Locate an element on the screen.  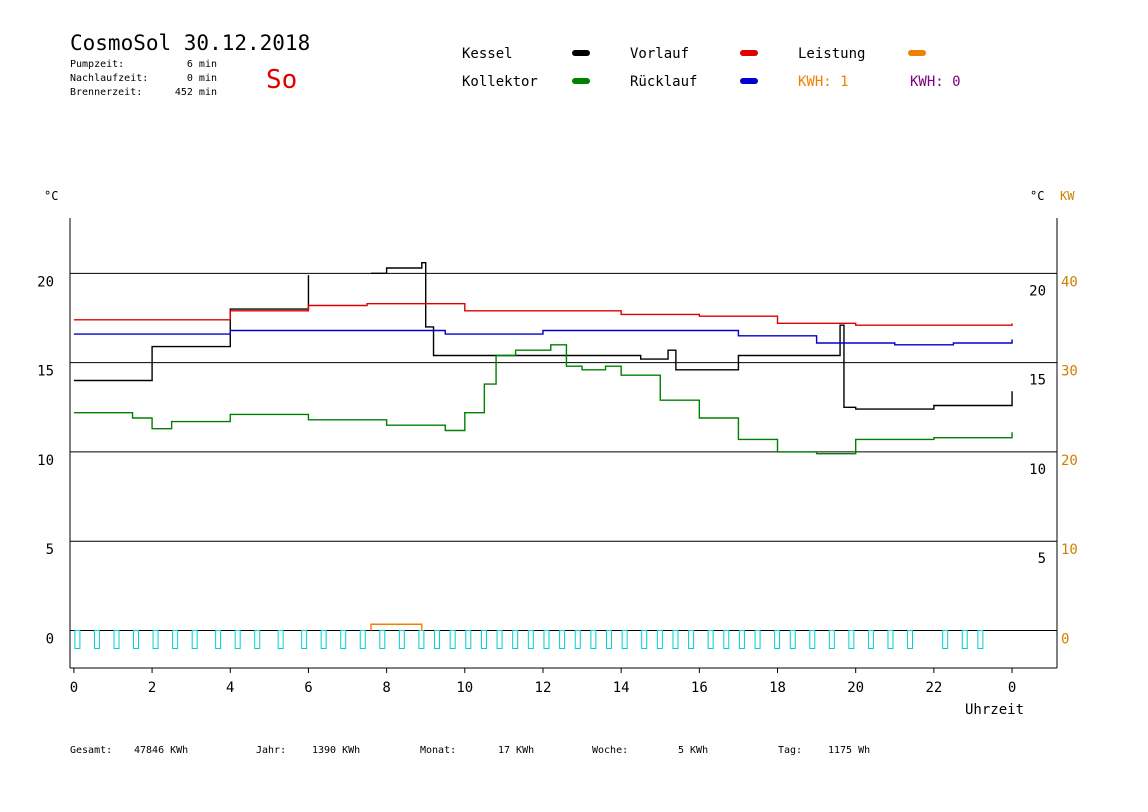
x-tick-label: 20 is located at coordinates (855, 688).